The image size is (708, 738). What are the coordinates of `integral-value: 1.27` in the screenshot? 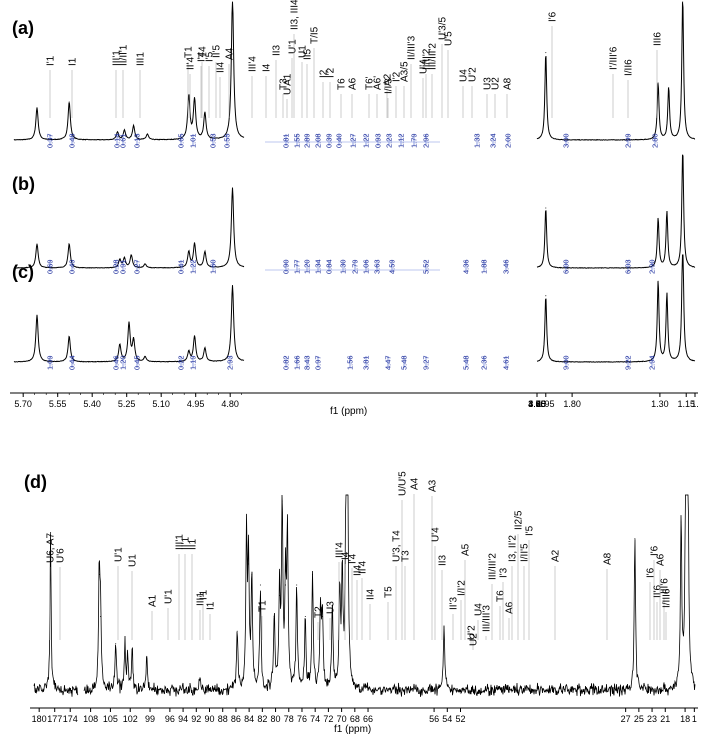 It's located at (353, 140).